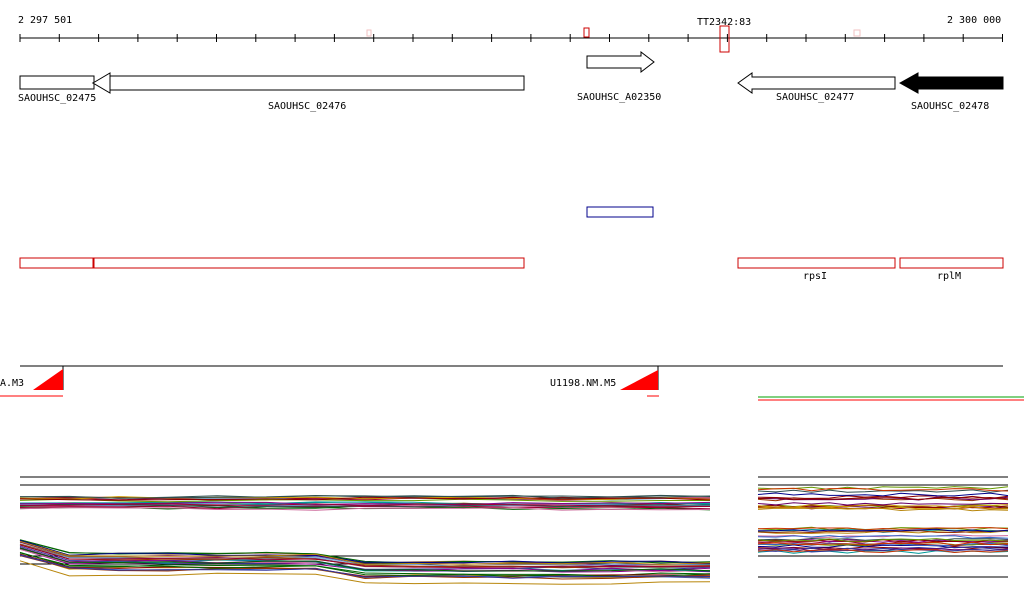 The height and width of the screenshot is (616, 1024). I want to click on expression-panel-left, so click(365, 530).